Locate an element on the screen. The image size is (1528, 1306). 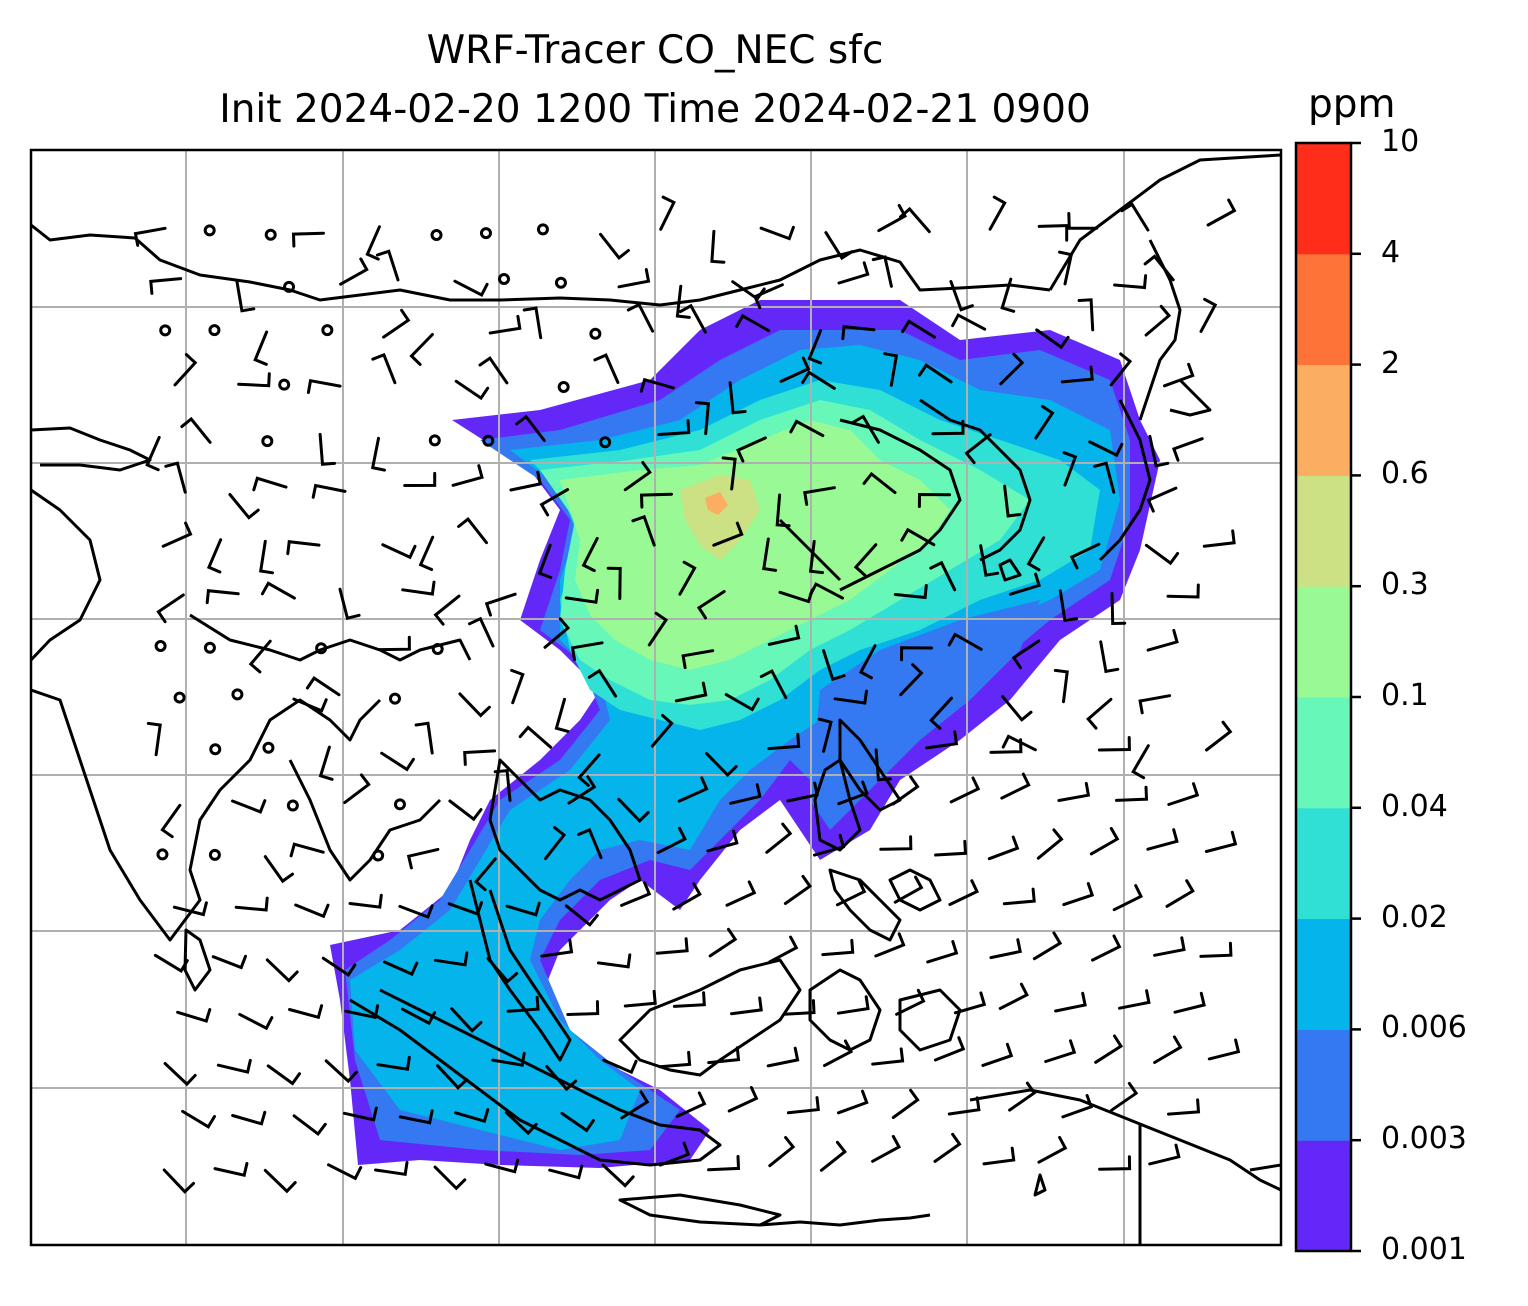
colorbar-tick-label: 2 is located at coordinates (1391, 363).